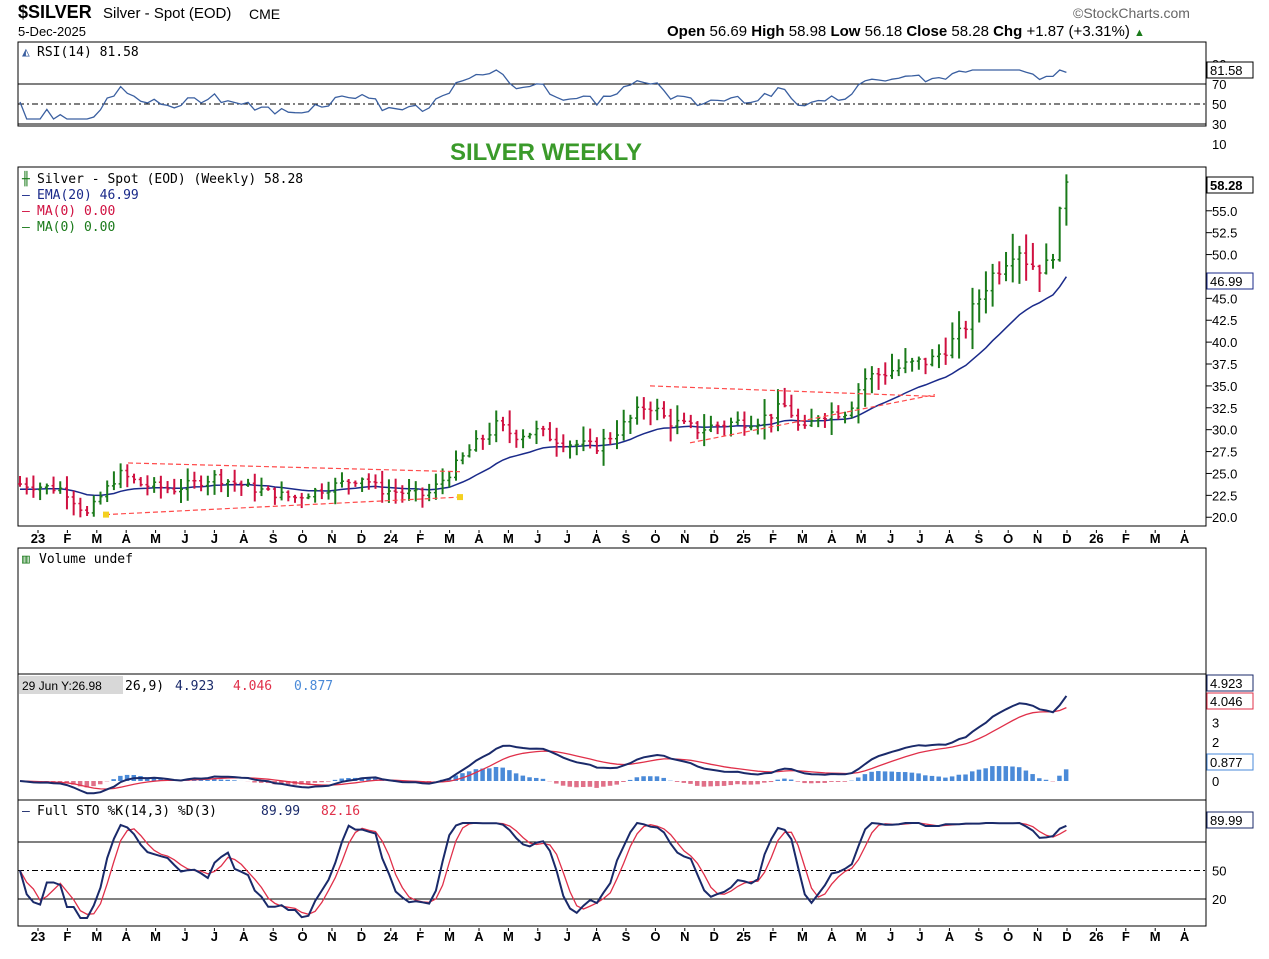  What do you see at coordinates (1224, 408) in the screenshot?
I see `price-axis-tick: 32.5` at bounding box center [1224, 408].